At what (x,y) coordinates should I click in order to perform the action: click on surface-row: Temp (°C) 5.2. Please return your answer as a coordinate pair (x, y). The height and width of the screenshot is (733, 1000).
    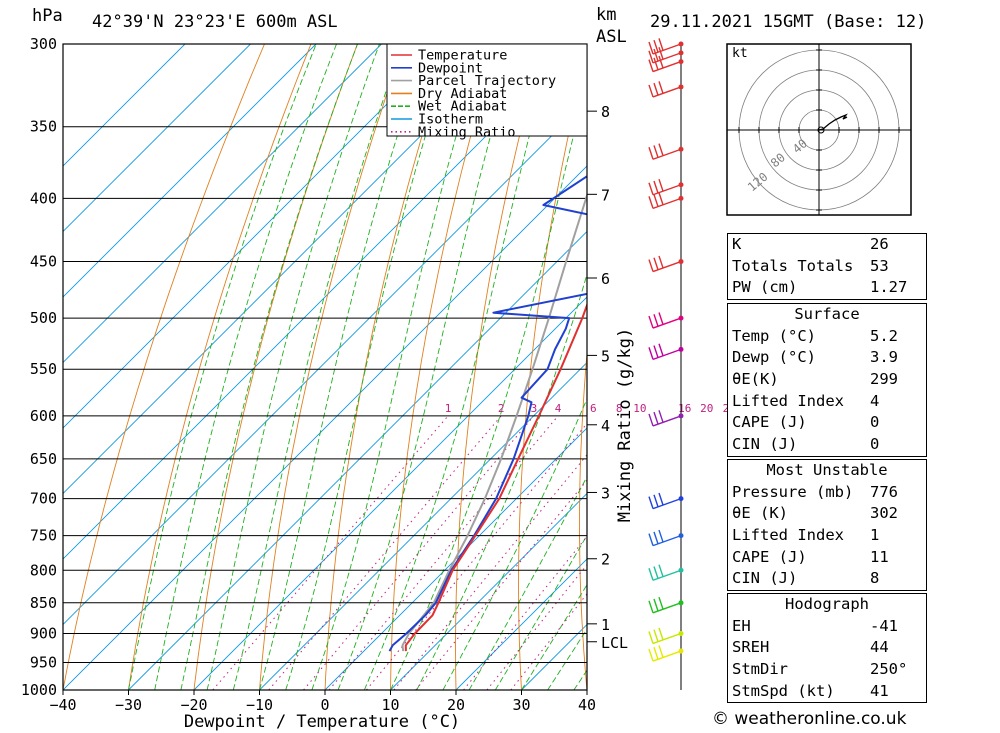
    Looking at the image, I should click on (827, 337).